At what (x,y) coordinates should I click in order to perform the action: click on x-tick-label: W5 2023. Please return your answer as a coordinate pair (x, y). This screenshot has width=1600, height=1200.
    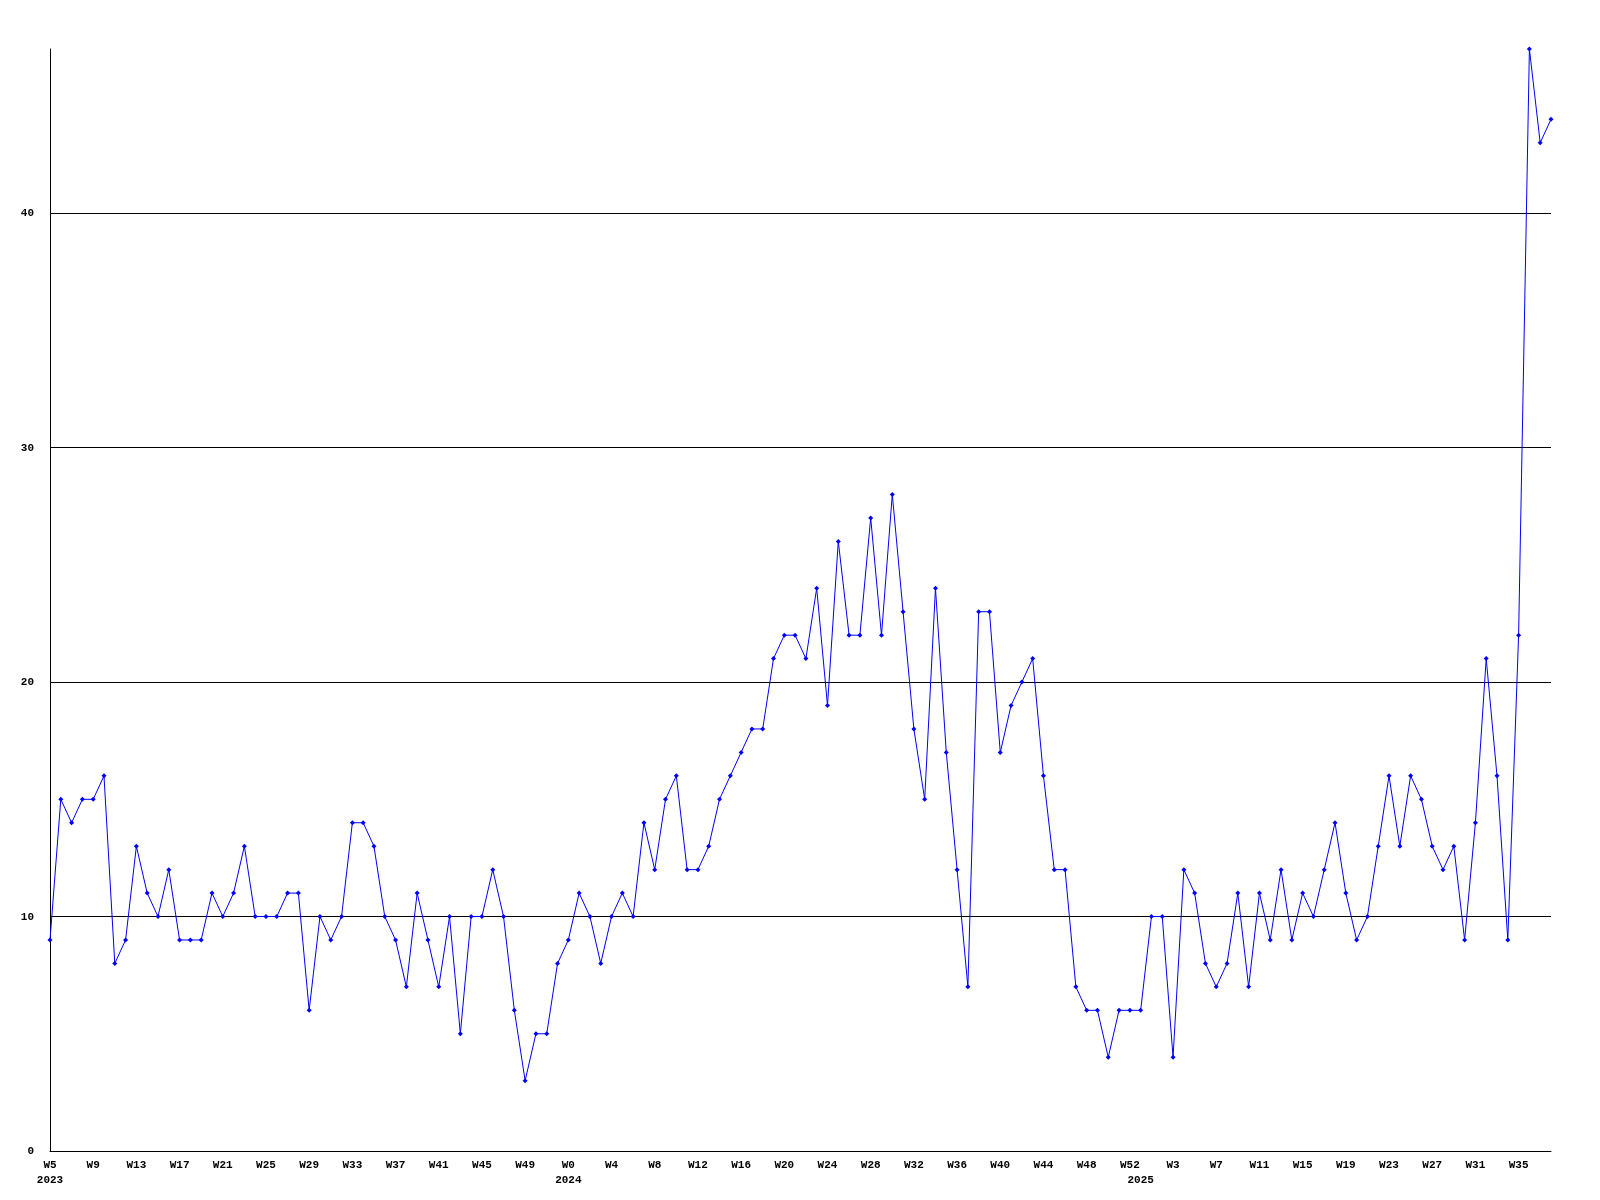
    Looking at the image, I should click on (50, 1172).